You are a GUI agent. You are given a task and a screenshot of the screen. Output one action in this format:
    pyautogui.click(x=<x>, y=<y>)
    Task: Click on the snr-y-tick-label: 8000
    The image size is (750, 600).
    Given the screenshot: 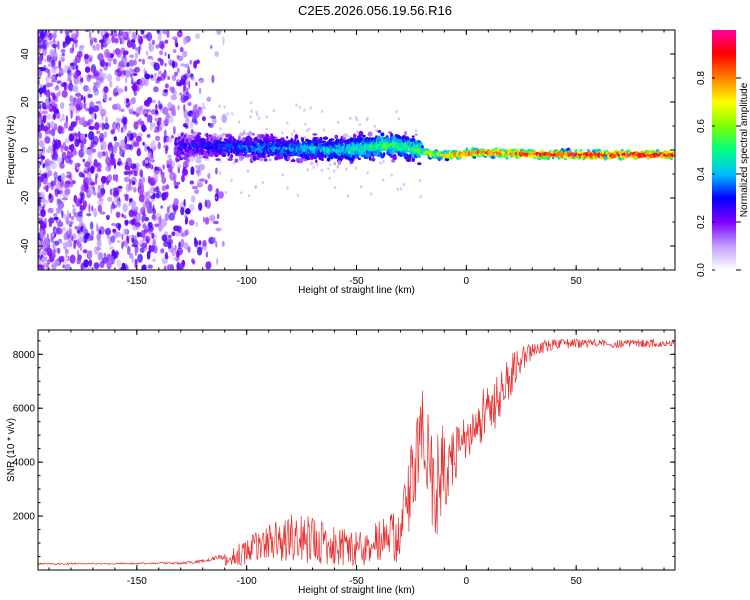 What is the action you would take?
    pyautogui.click(x=24, y=355)
    